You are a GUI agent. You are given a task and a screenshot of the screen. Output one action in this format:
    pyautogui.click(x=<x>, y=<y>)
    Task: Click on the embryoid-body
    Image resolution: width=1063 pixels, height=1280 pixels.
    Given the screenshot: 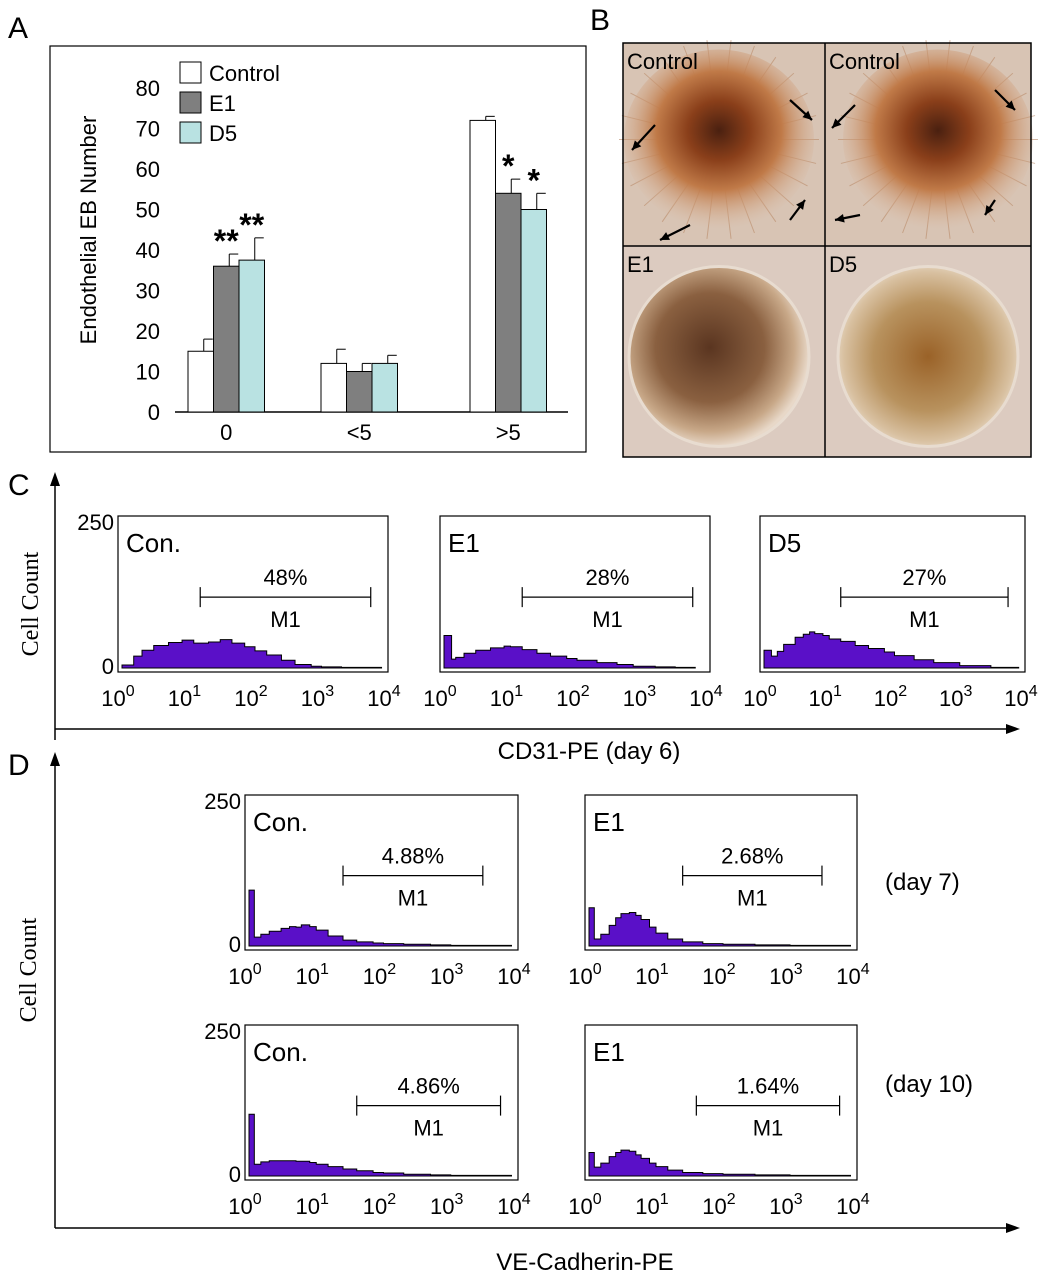 What is the action you would take?
    pyautogui.click(x=938, y=139)
    